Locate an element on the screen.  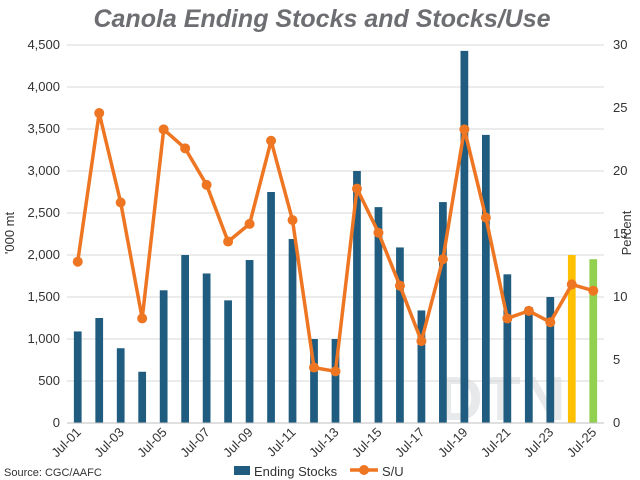
y-axis-right-label: Percent is located at coordinates (626, 232).